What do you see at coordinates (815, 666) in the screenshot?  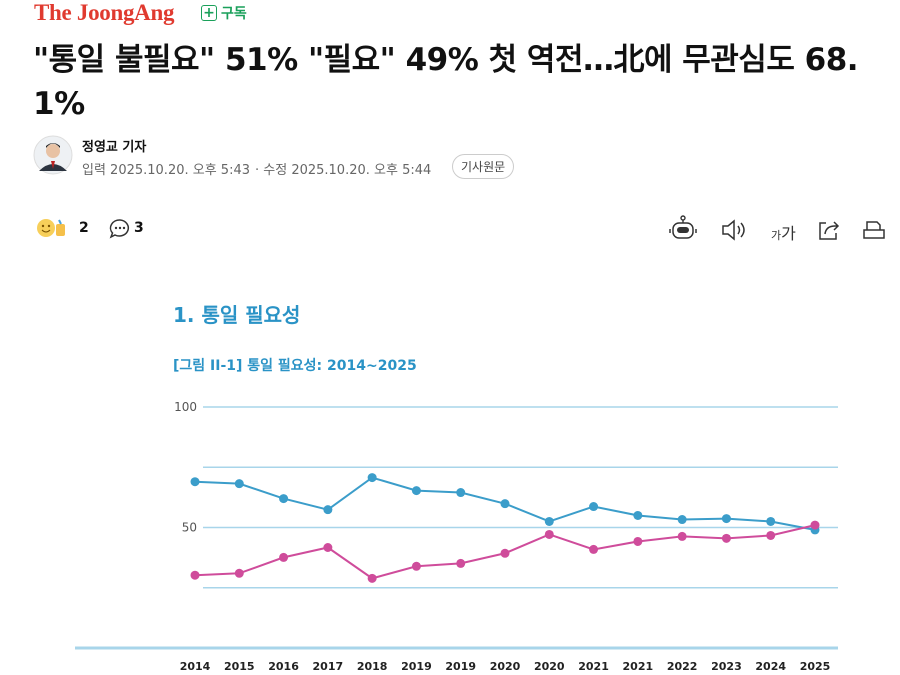 I see `x-tick-label: 2025` at bounding box center [815, 666].